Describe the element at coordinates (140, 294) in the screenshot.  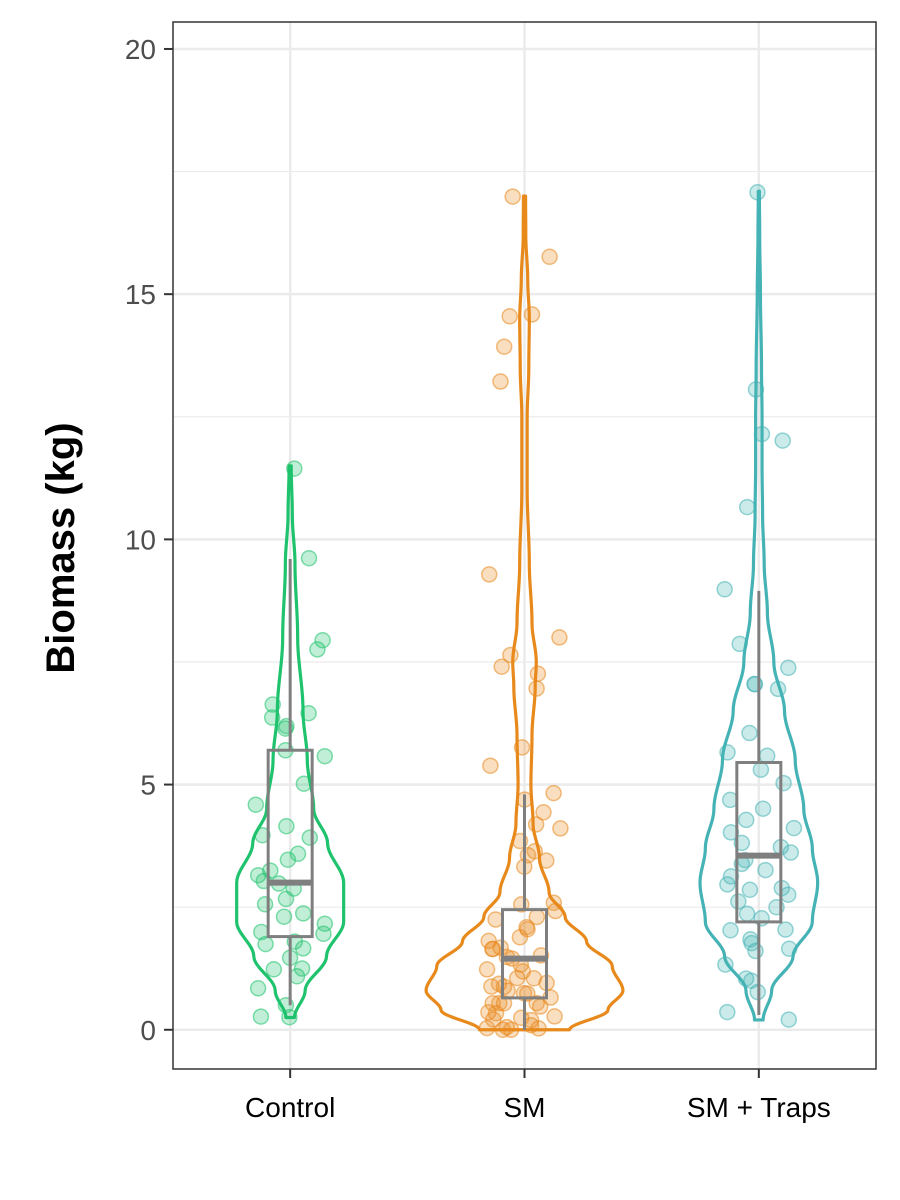
I see `y-tick-label: 15` at that location.